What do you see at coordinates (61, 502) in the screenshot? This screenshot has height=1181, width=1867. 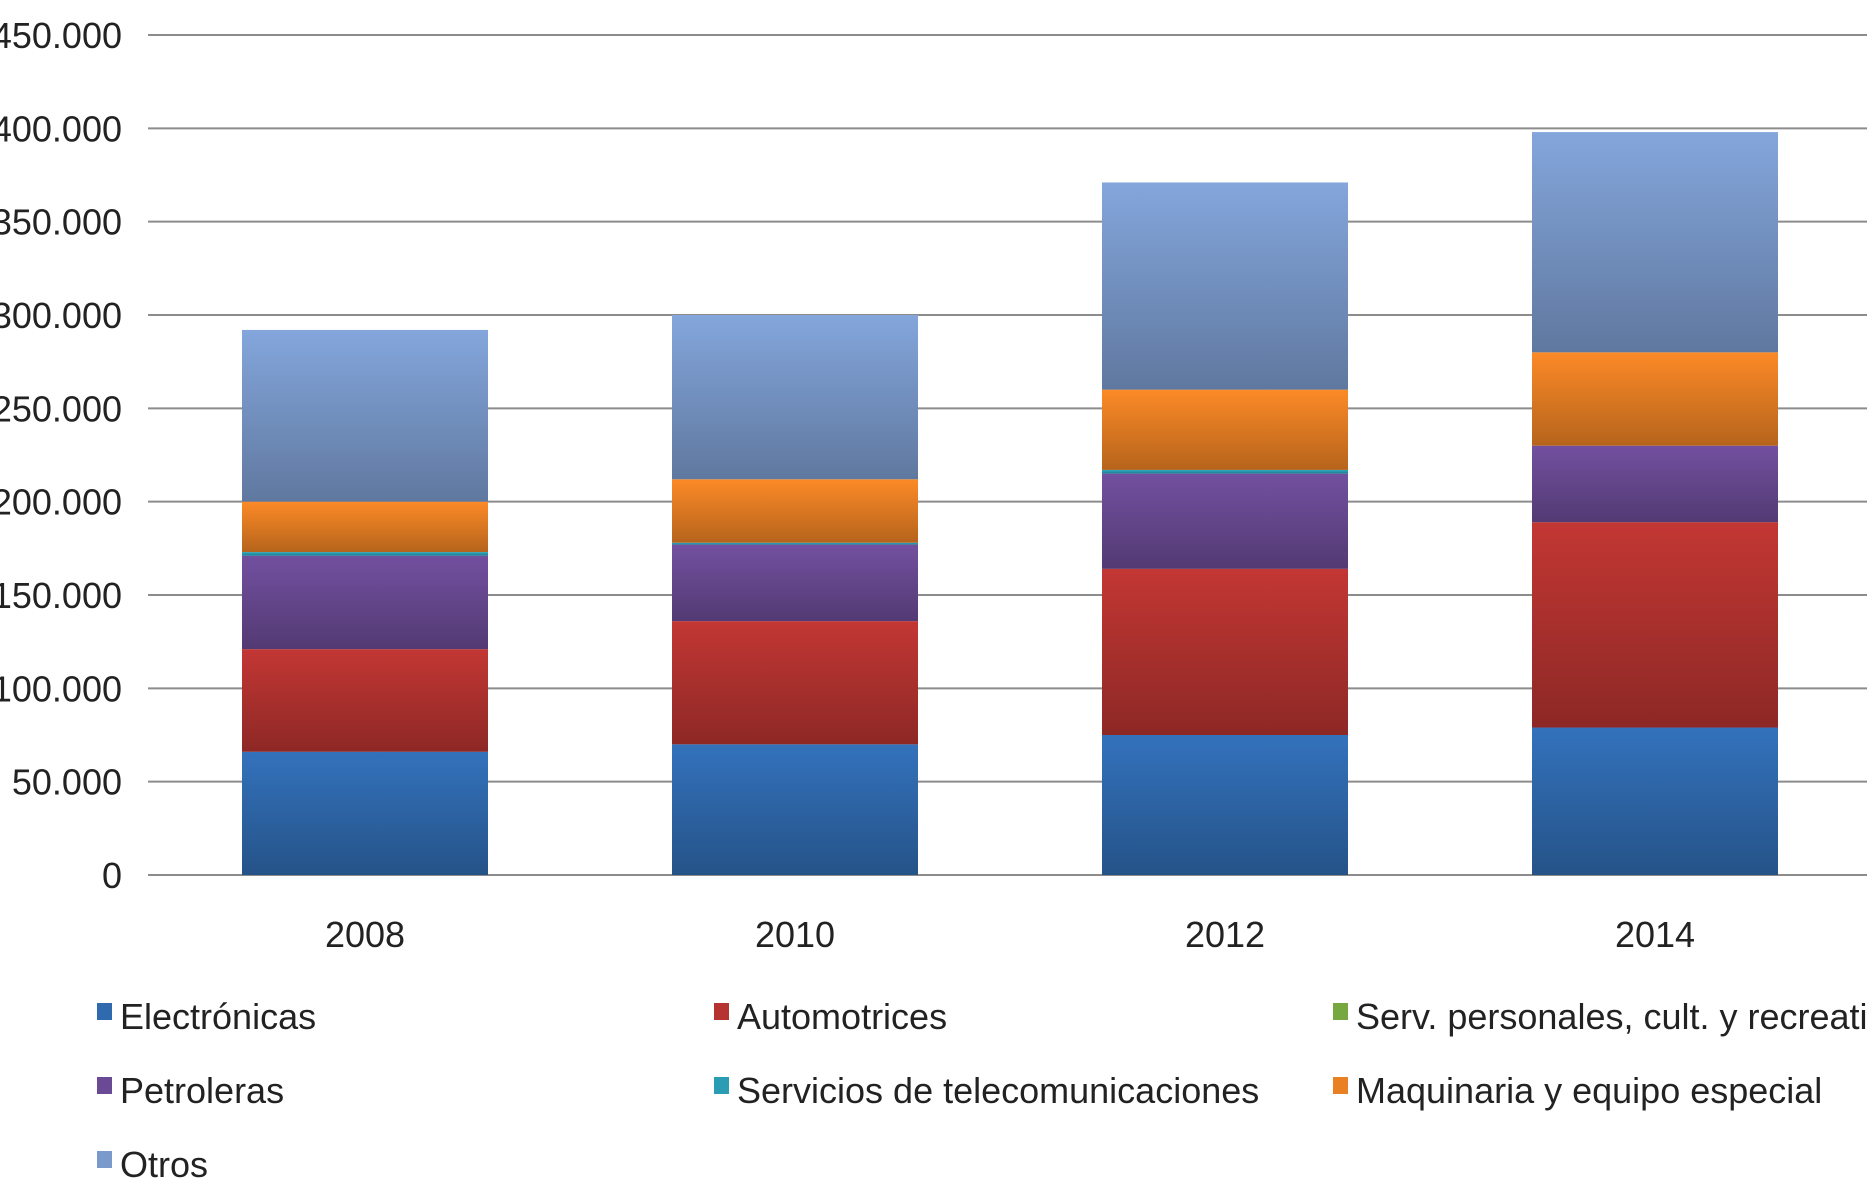 I see `y-tick-label: 200.000` at bounding box center [61, 502].